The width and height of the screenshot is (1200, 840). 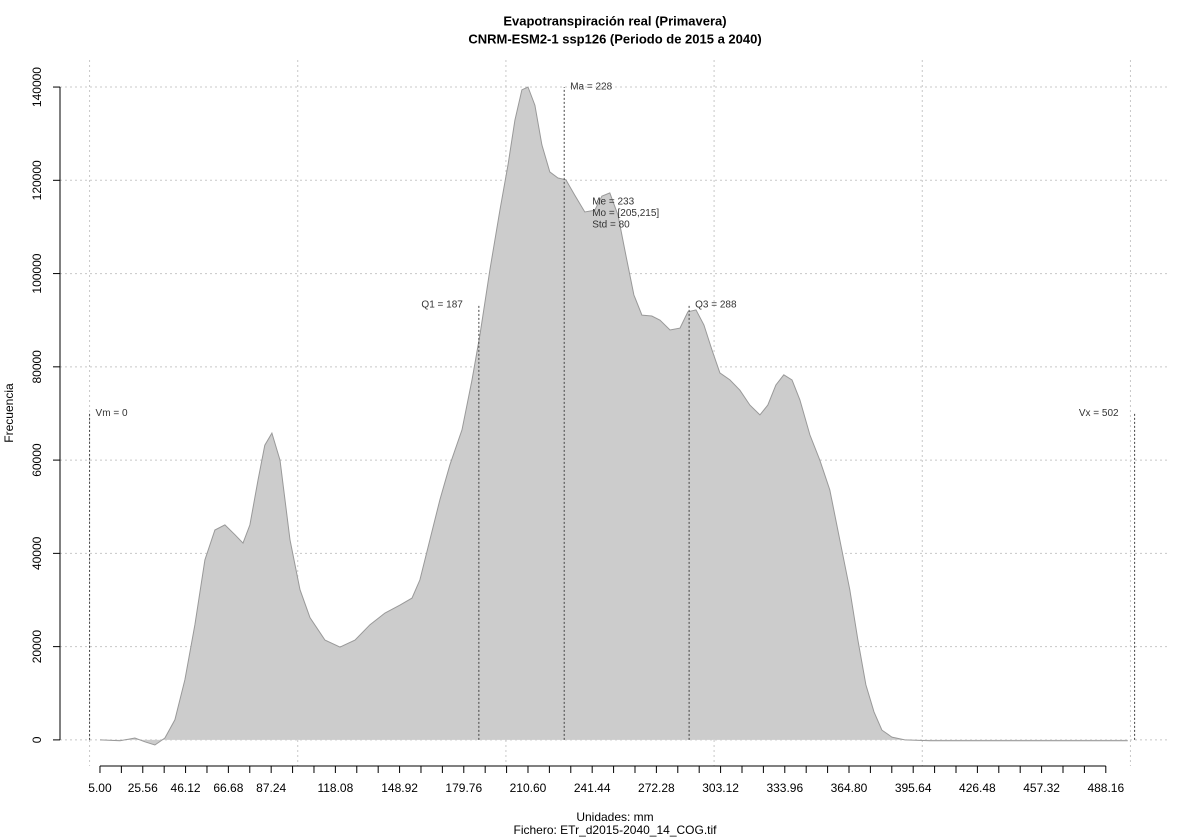 What do you see at coordinates (37, 367) in the screenshot?
I see `y-tick-label: 80000` at bounding box center [37, 367].